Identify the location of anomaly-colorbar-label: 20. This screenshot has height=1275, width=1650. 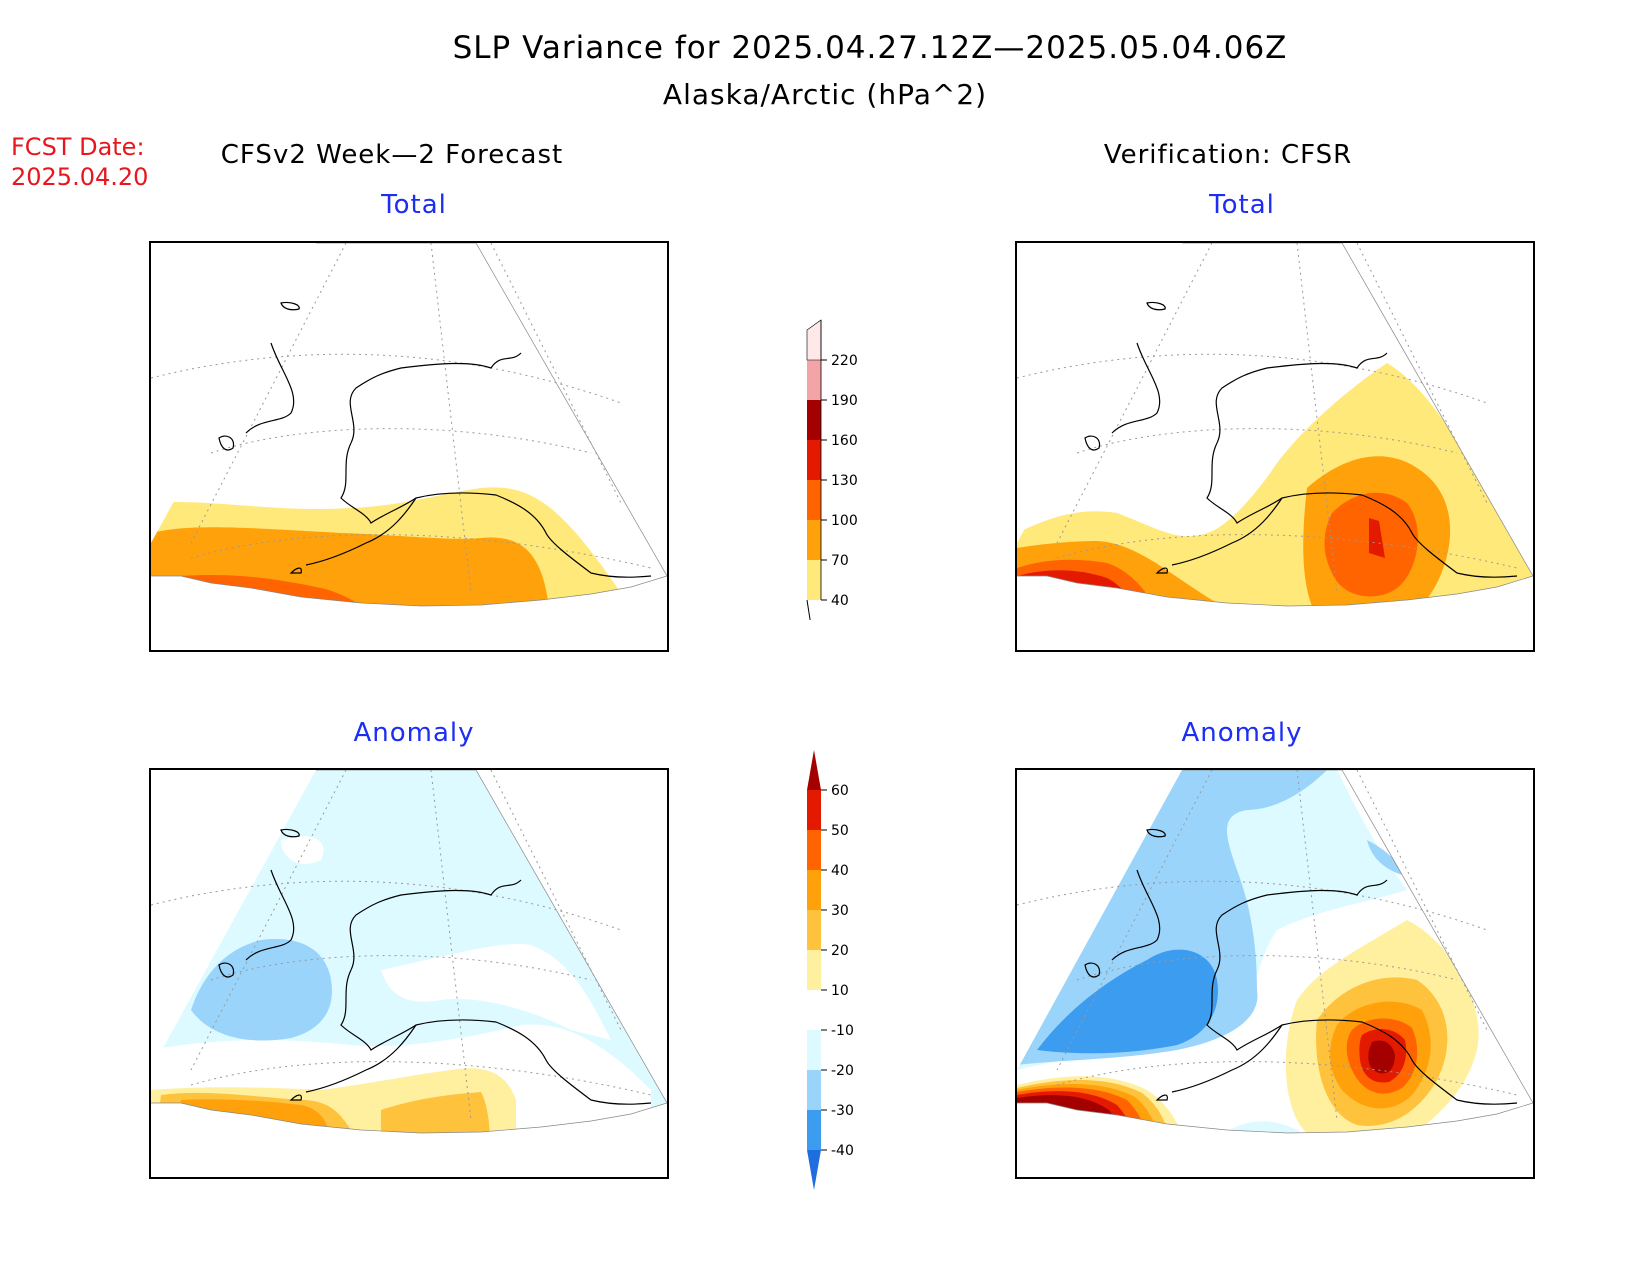
(840, 951).